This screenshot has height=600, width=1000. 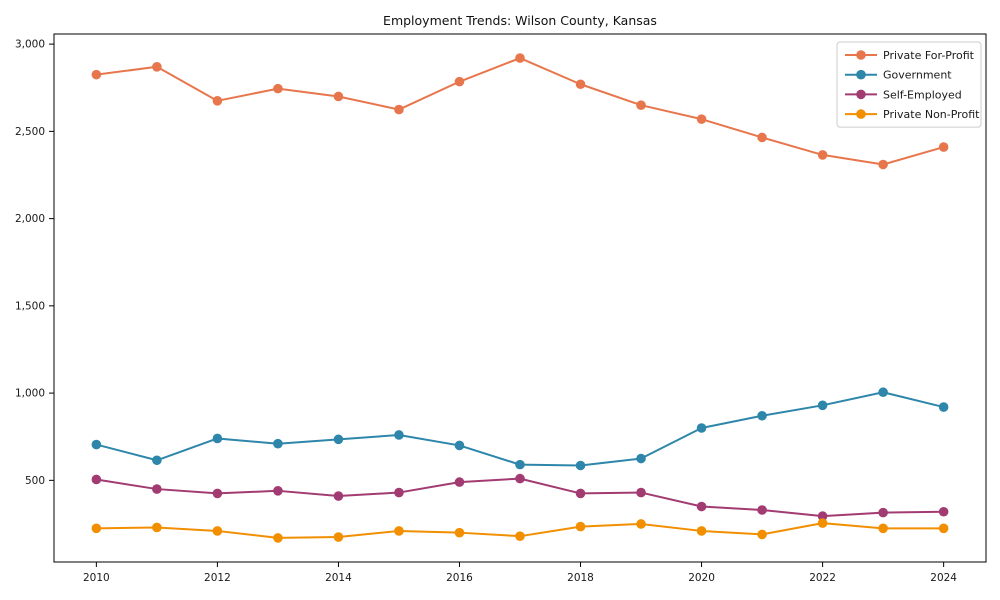 What do you see at coordinates (883, 164) in the screenshot?
I see `data-point-private-for-profit-2023` at bounding box center [883, 164].